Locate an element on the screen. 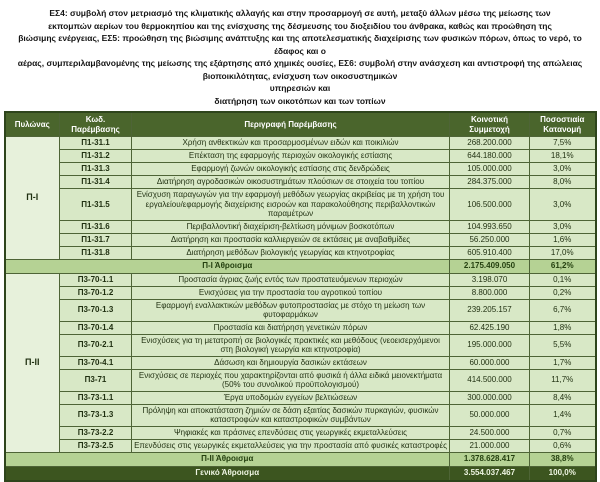  community-contribution-cell: 239.205.157 is located at coordinates (489, 310).